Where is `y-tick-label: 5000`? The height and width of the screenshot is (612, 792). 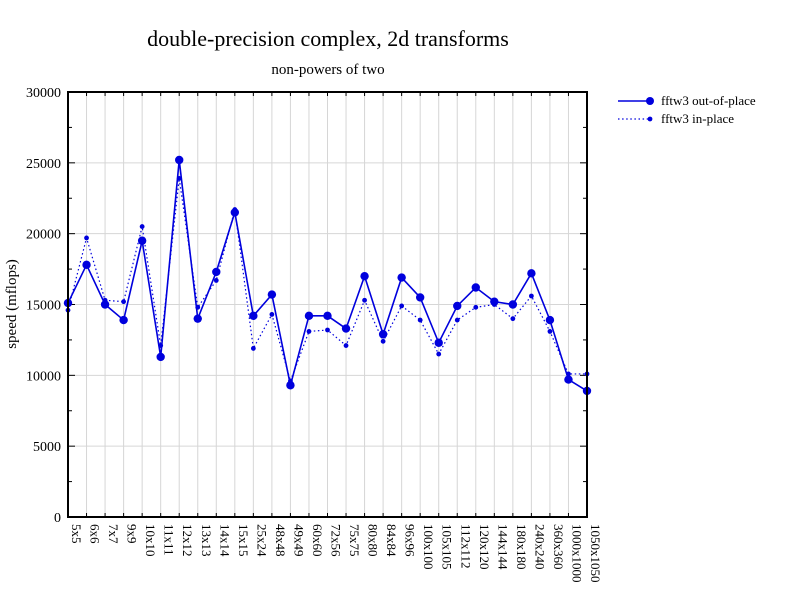
y-tick-label: 5000 is located at coordinates (47, 447).